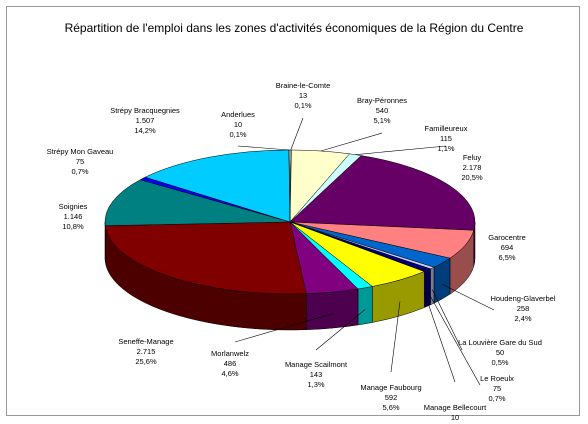 The width and height of the screenshot is (588, 424). Describe the element at coordinates (73, 216) in the screenshot. I see `slice-label-value: 1.146` at that location.